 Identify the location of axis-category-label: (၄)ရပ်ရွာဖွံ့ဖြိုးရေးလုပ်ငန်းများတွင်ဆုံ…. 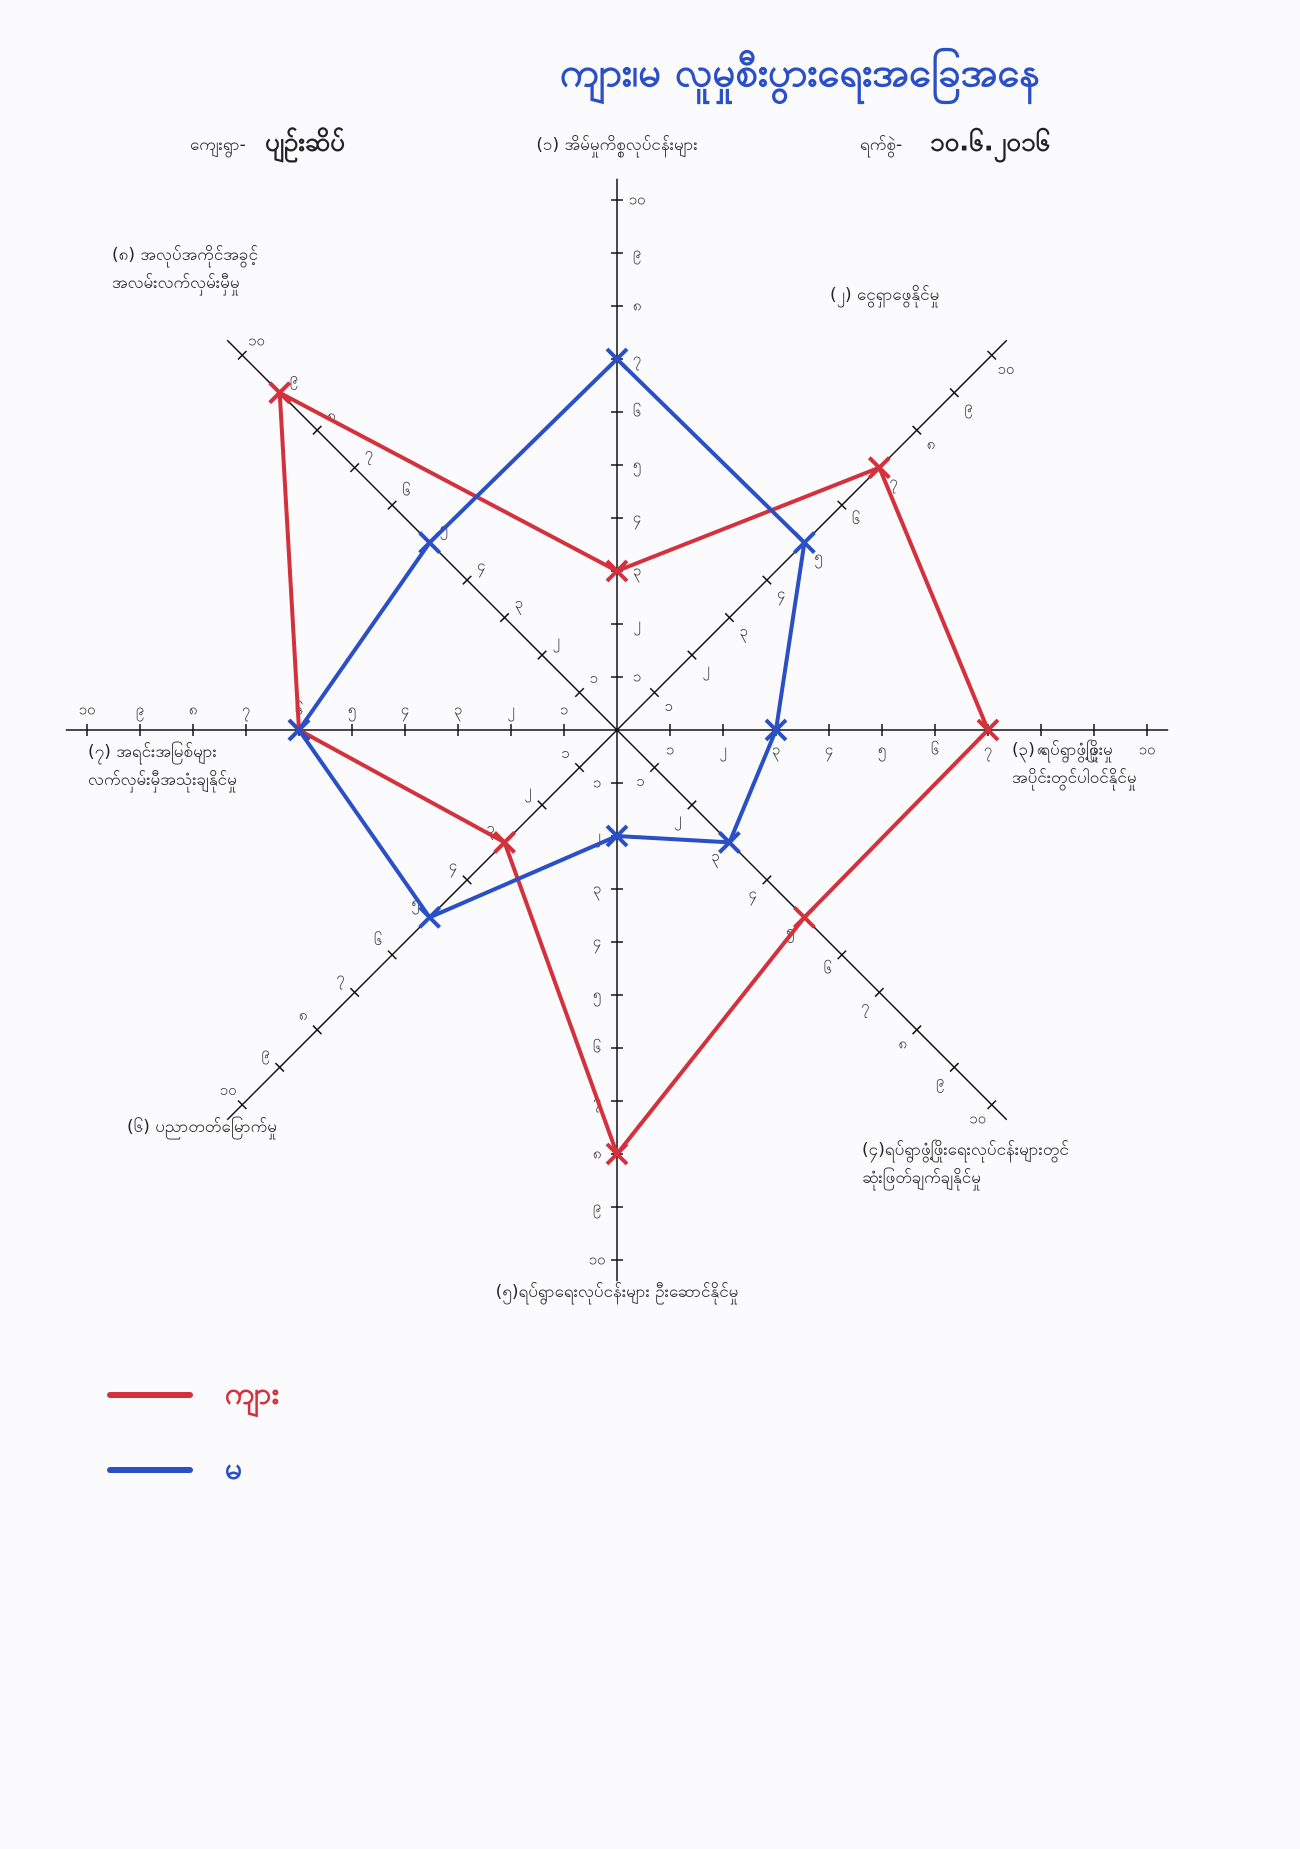
(965, 1164).